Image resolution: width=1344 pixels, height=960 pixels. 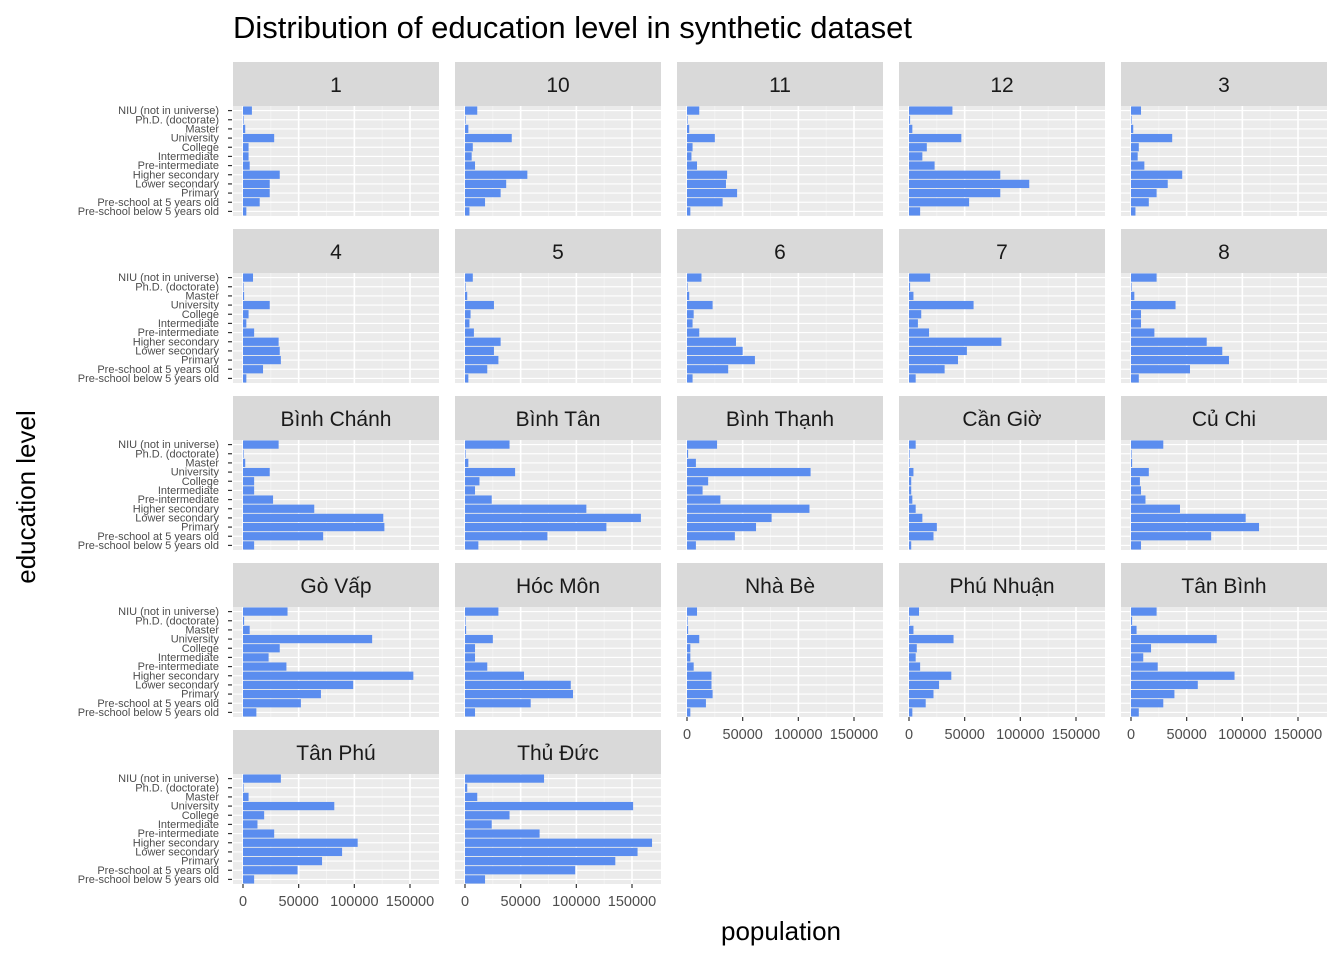 I want to click on facet-strip-label: Tân Bình, so click(x=1223, y=586).